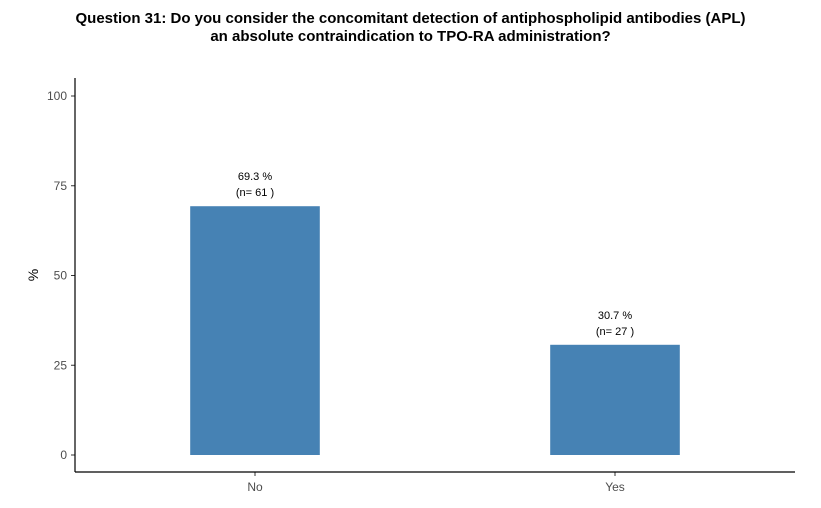  What do you see at coordinates (33, 275) in the screenshot?
I see `y-axis-title: %` at bounding box center [33, 275].